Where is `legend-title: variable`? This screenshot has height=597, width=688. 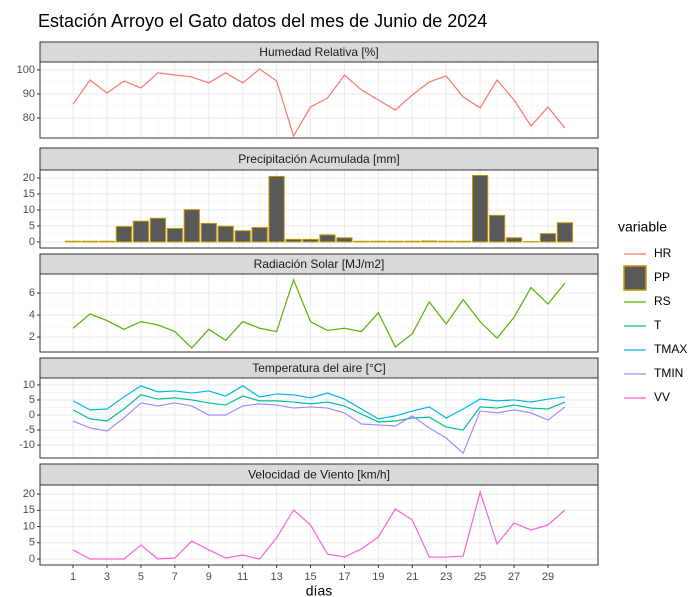
legend-title: variable is located at coordinates (642, 227).